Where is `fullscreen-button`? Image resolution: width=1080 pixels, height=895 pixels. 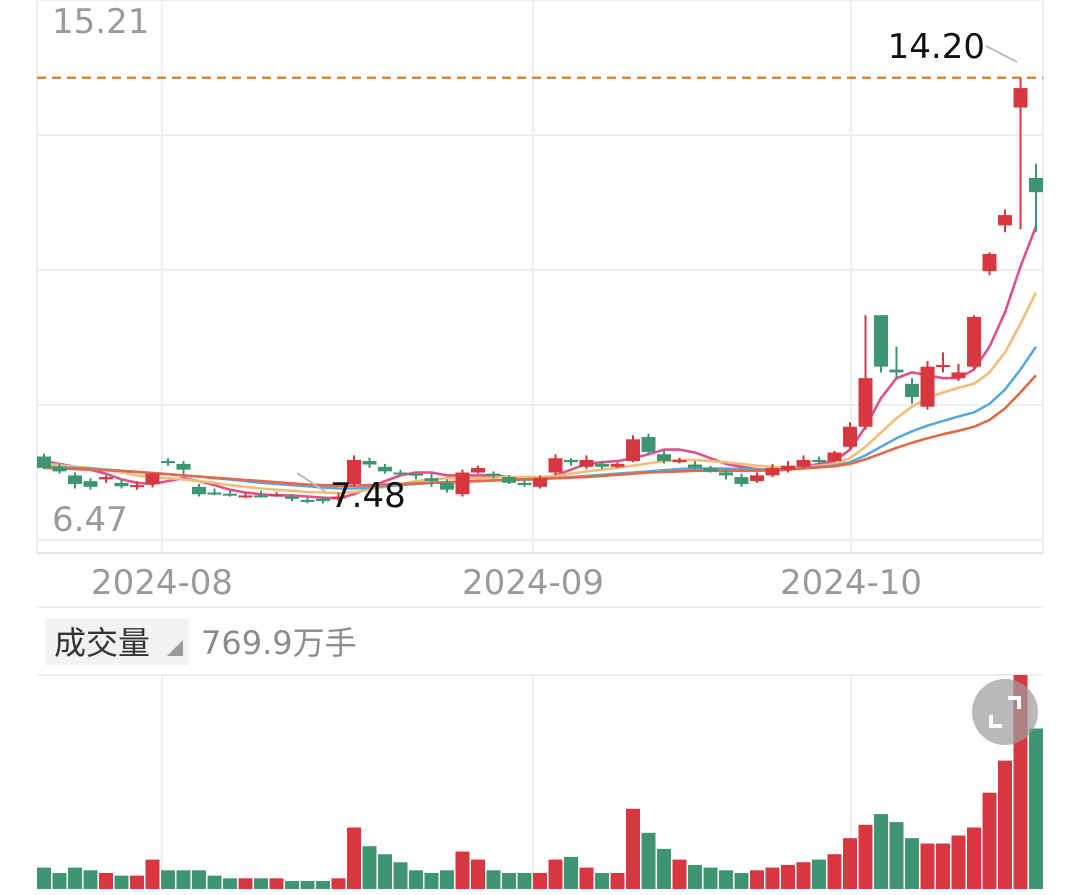 fullscreen-button is located at coordinates (1005, 712).